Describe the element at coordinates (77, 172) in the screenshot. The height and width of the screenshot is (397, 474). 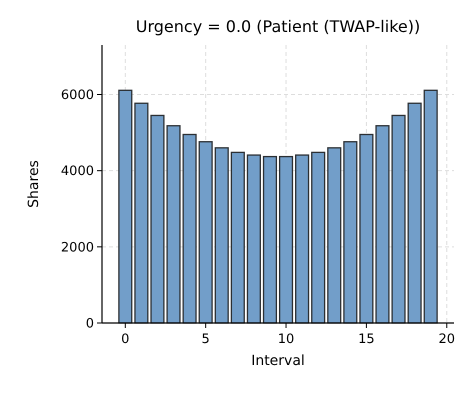
I see `y-tick-label: 4000` at that location.